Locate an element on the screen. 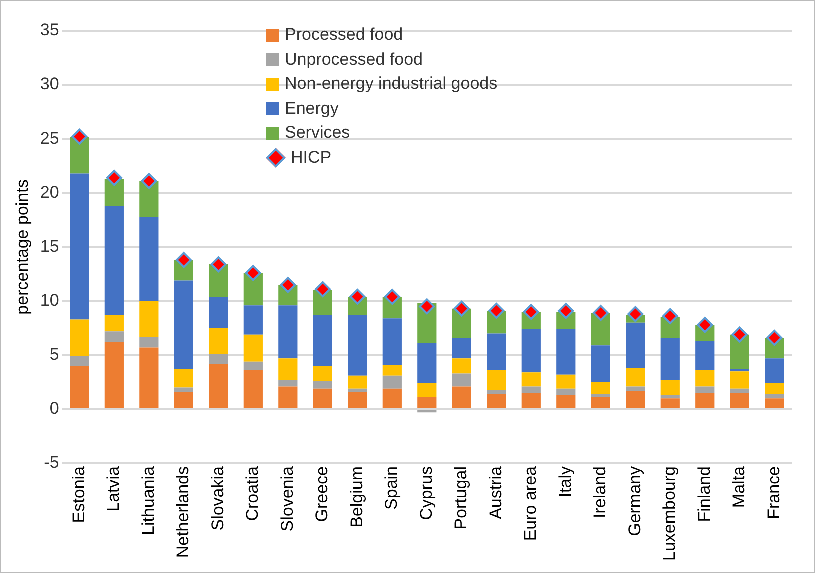 This screenshot has height=573, width=815. x-tick-label: Germany is located at coordinates (634, 501).